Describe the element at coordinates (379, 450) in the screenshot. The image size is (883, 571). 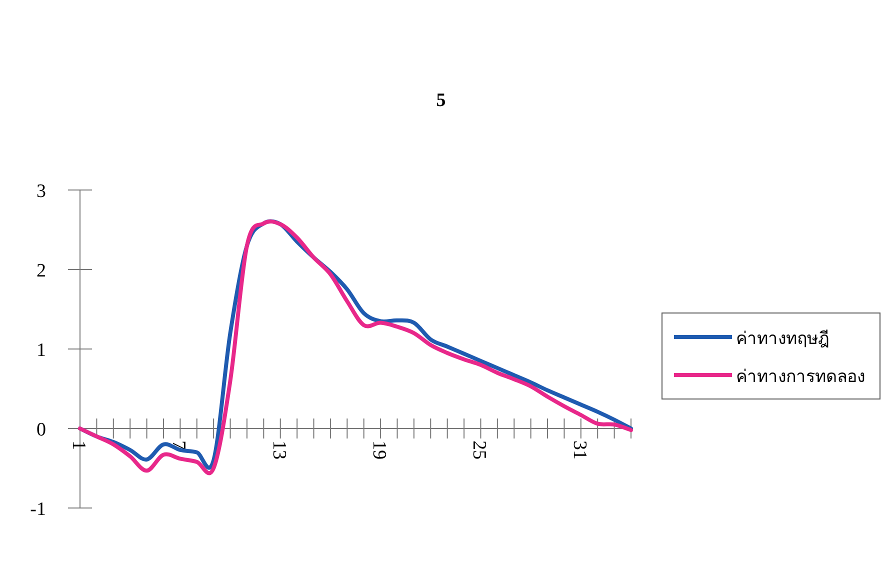
I see `x-tick-label: 19` at that location.